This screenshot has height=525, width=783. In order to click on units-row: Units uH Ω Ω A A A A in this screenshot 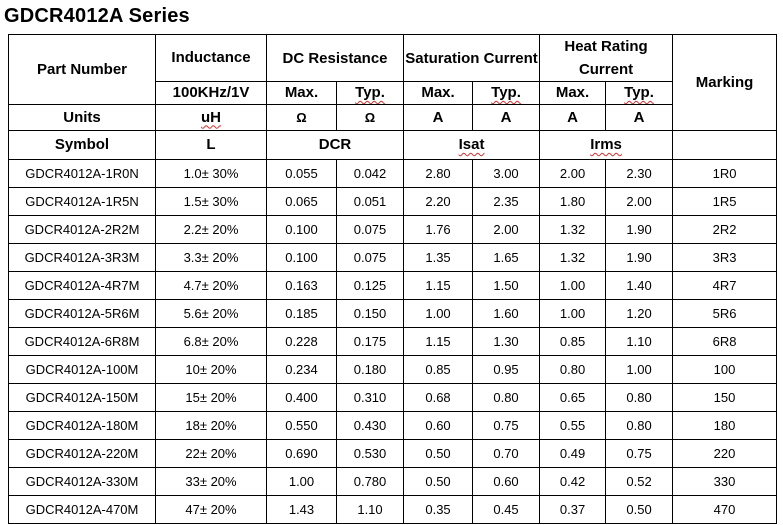, I will do `click(392, 117)`.